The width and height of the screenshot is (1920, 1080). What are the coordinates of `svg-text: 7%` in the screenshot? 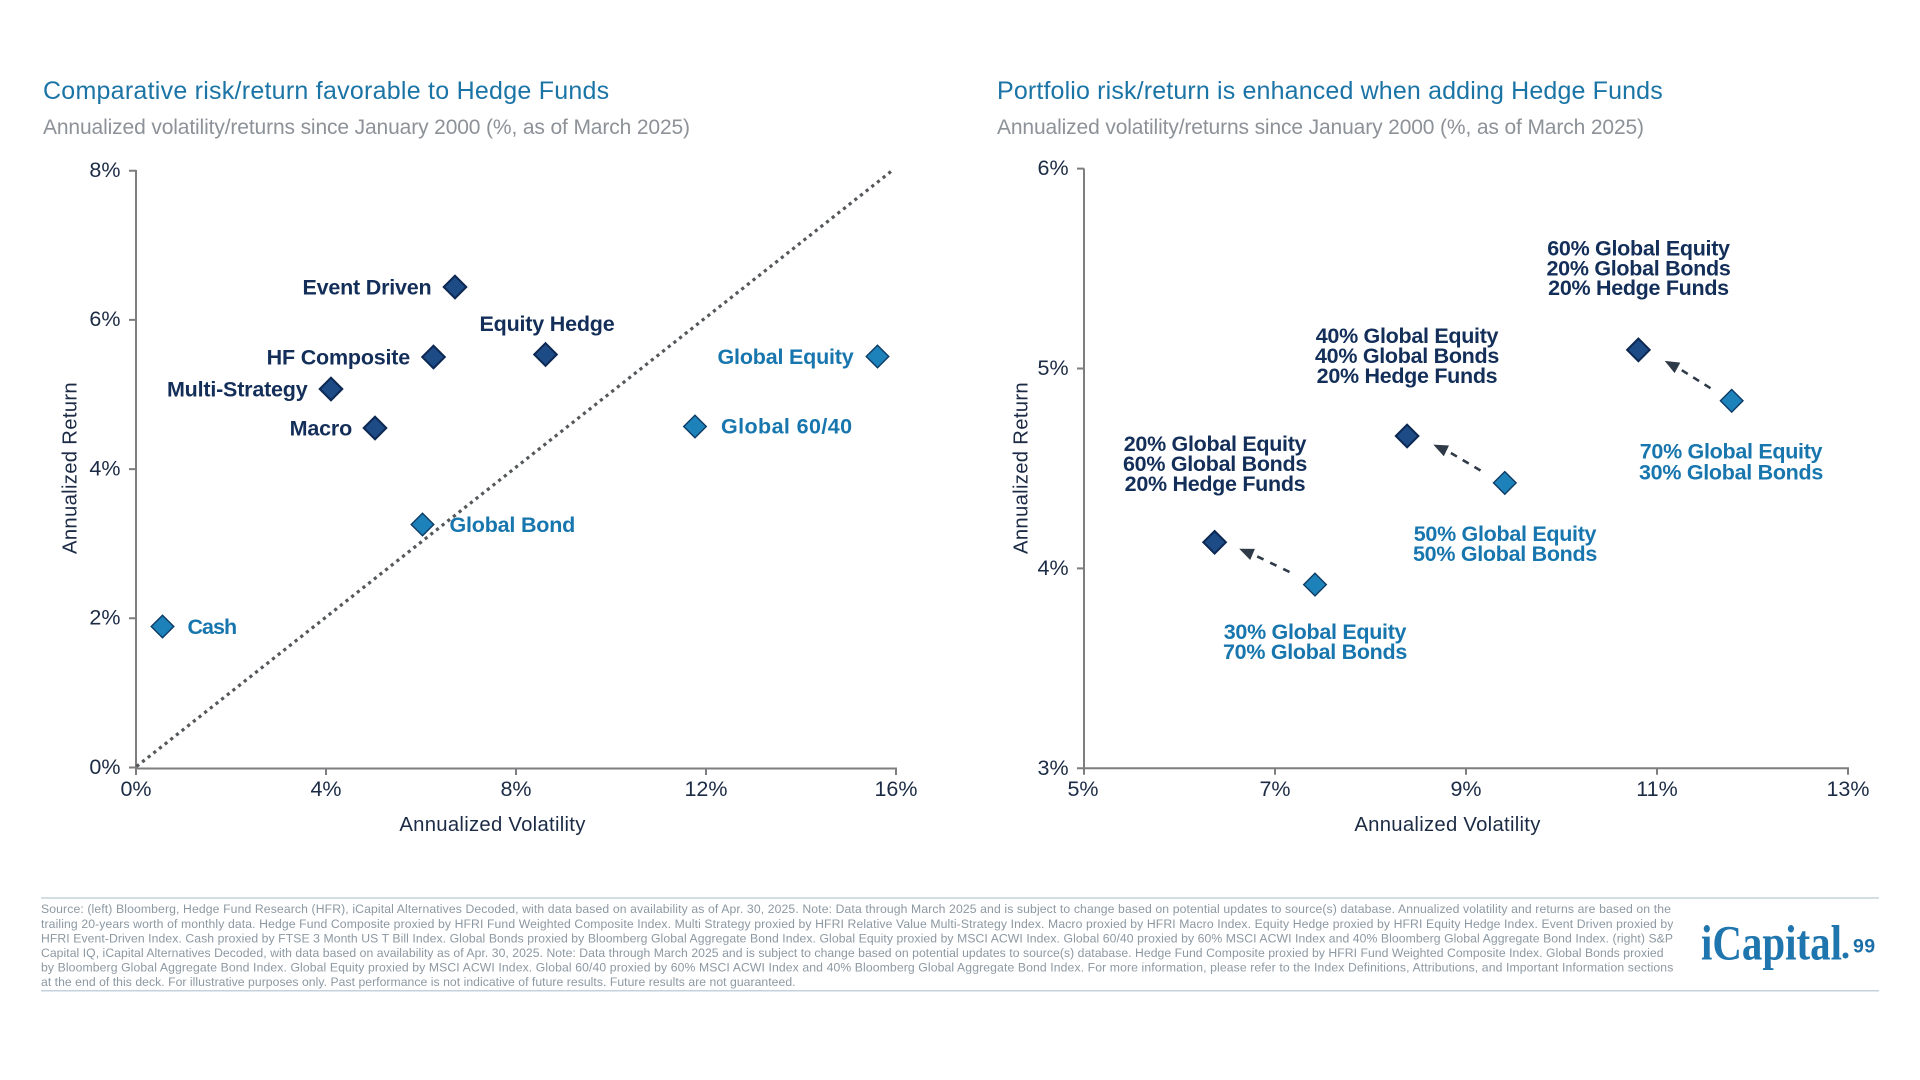 It's located at (1274, 789).